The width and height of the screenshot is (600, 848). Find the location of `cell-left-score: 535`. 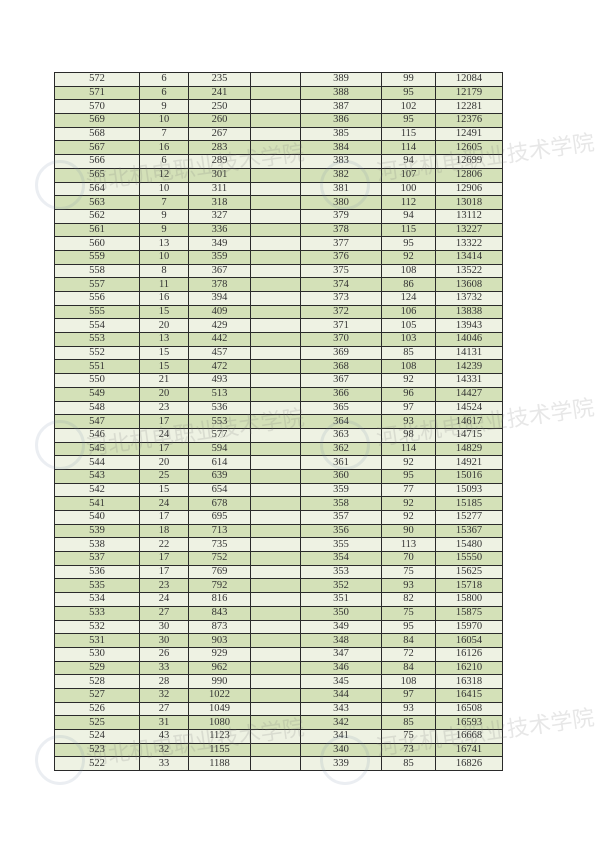

cell-left-score: 535 is located at coordinates (97, 586).